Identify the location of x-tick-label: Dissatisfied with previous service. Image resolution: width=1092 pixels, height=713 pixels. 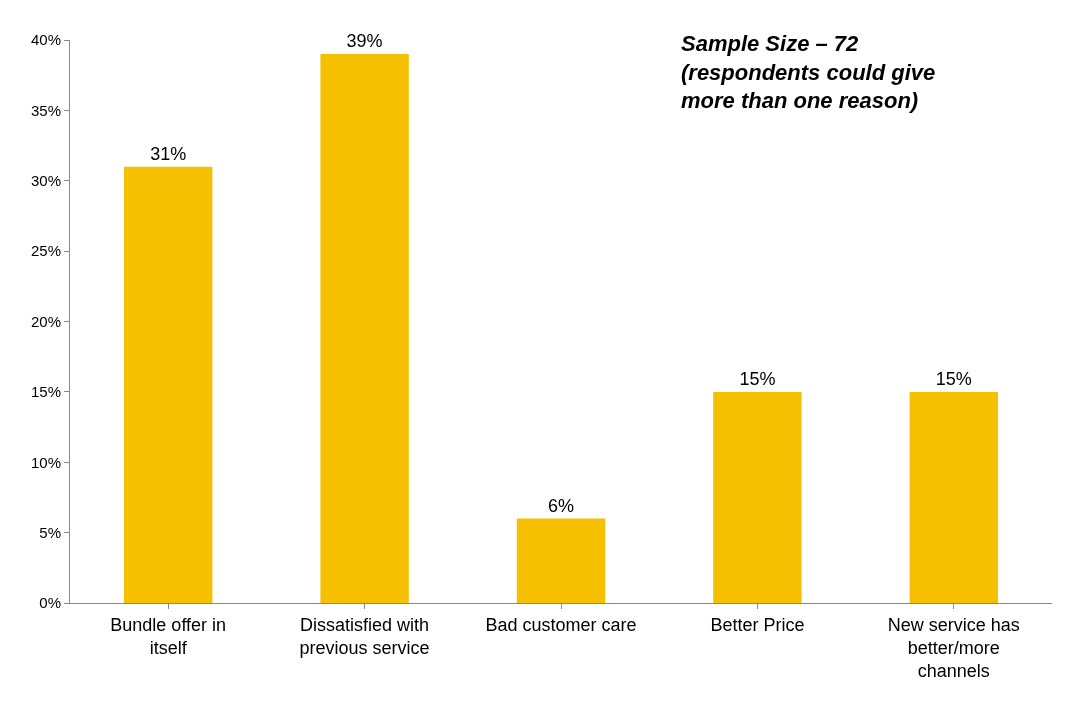
(364, 636).